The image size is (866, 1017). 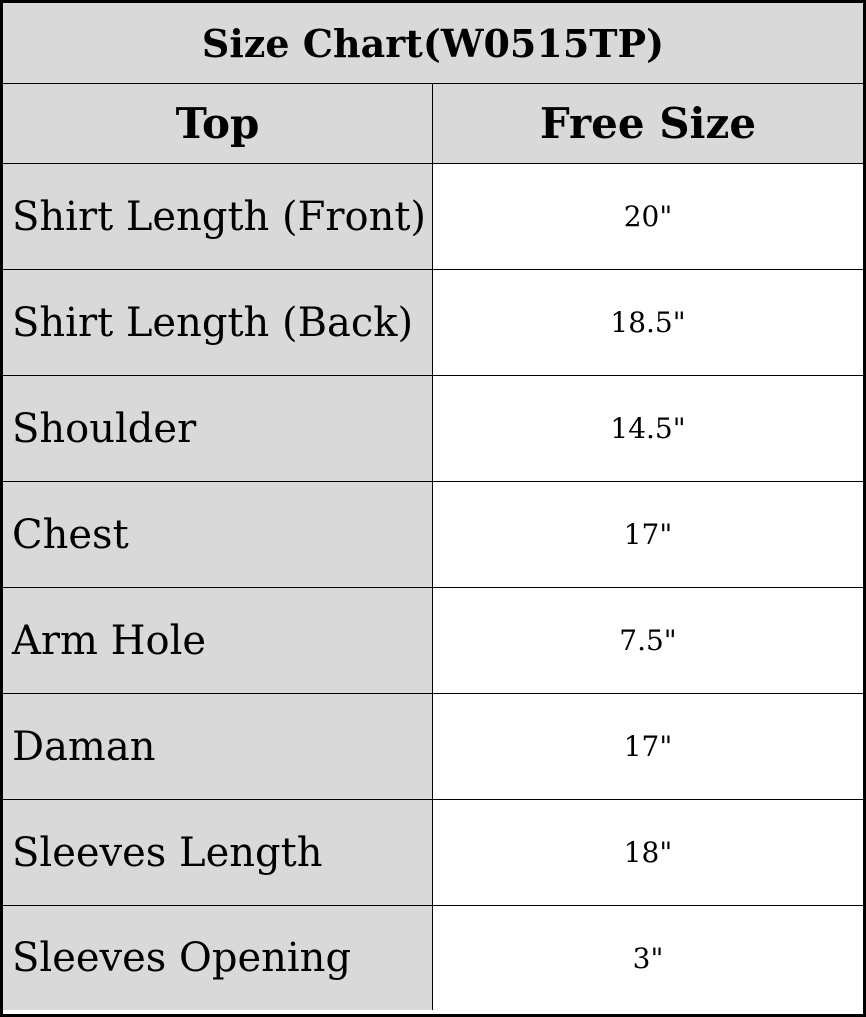 I want to click on table-row: Sleeves Opening 3", so click(x=433, y=958).